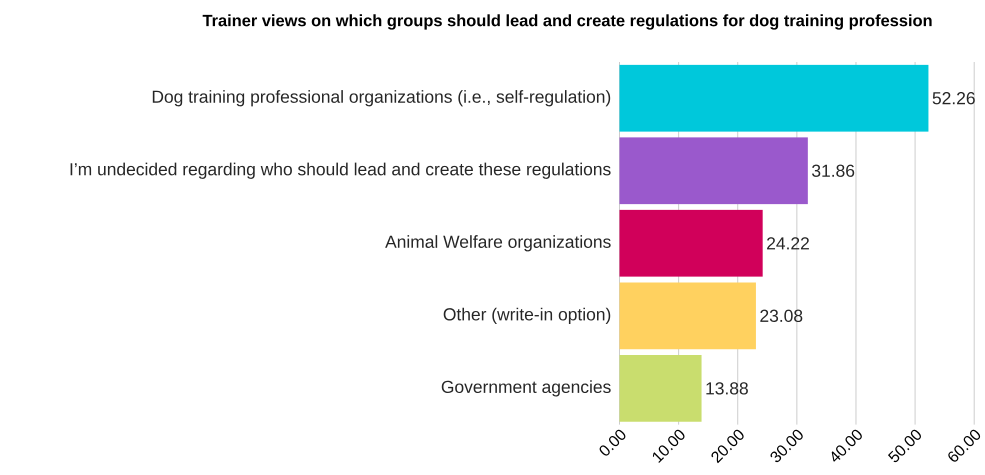 The width and height of the screenshot is (985, 475). What do you see at coordinates (833, 171) in the screenshot?
I see `data-label: 31.86` at bounding box center [833, 171].